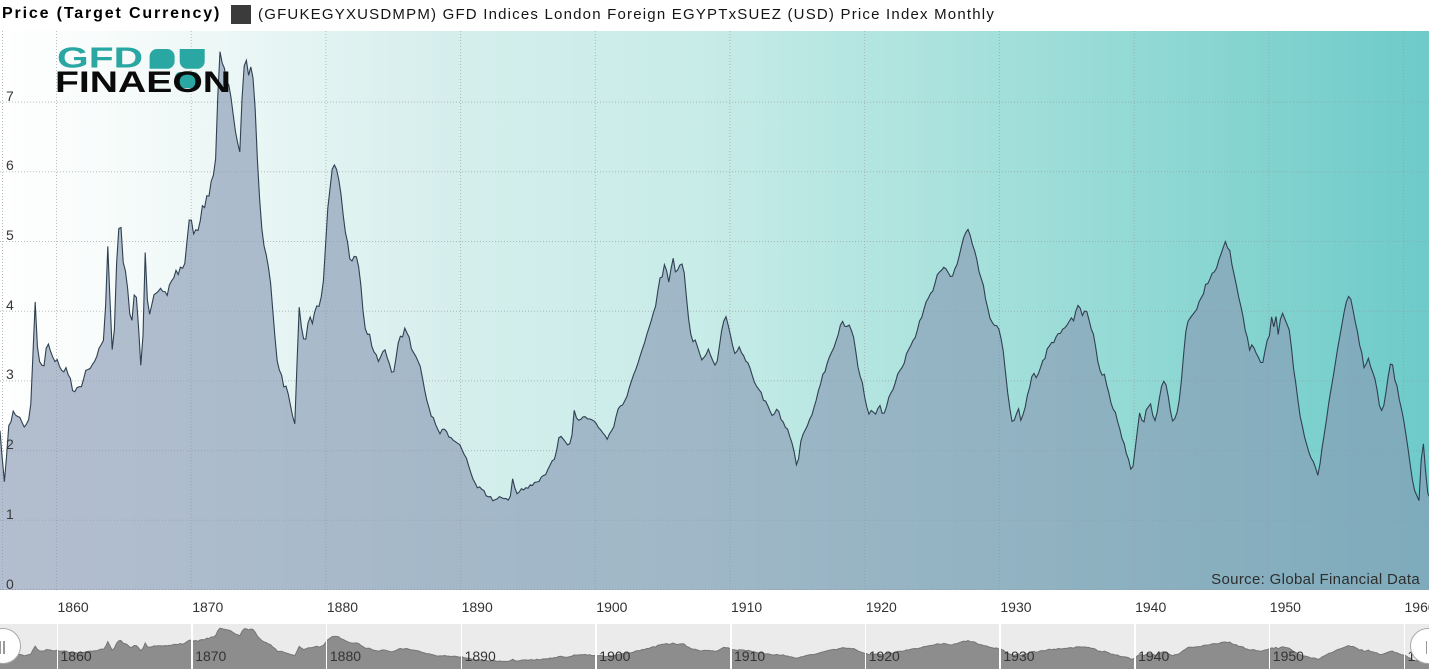  I want to click on svg-text: GFD, so click(100, 59).